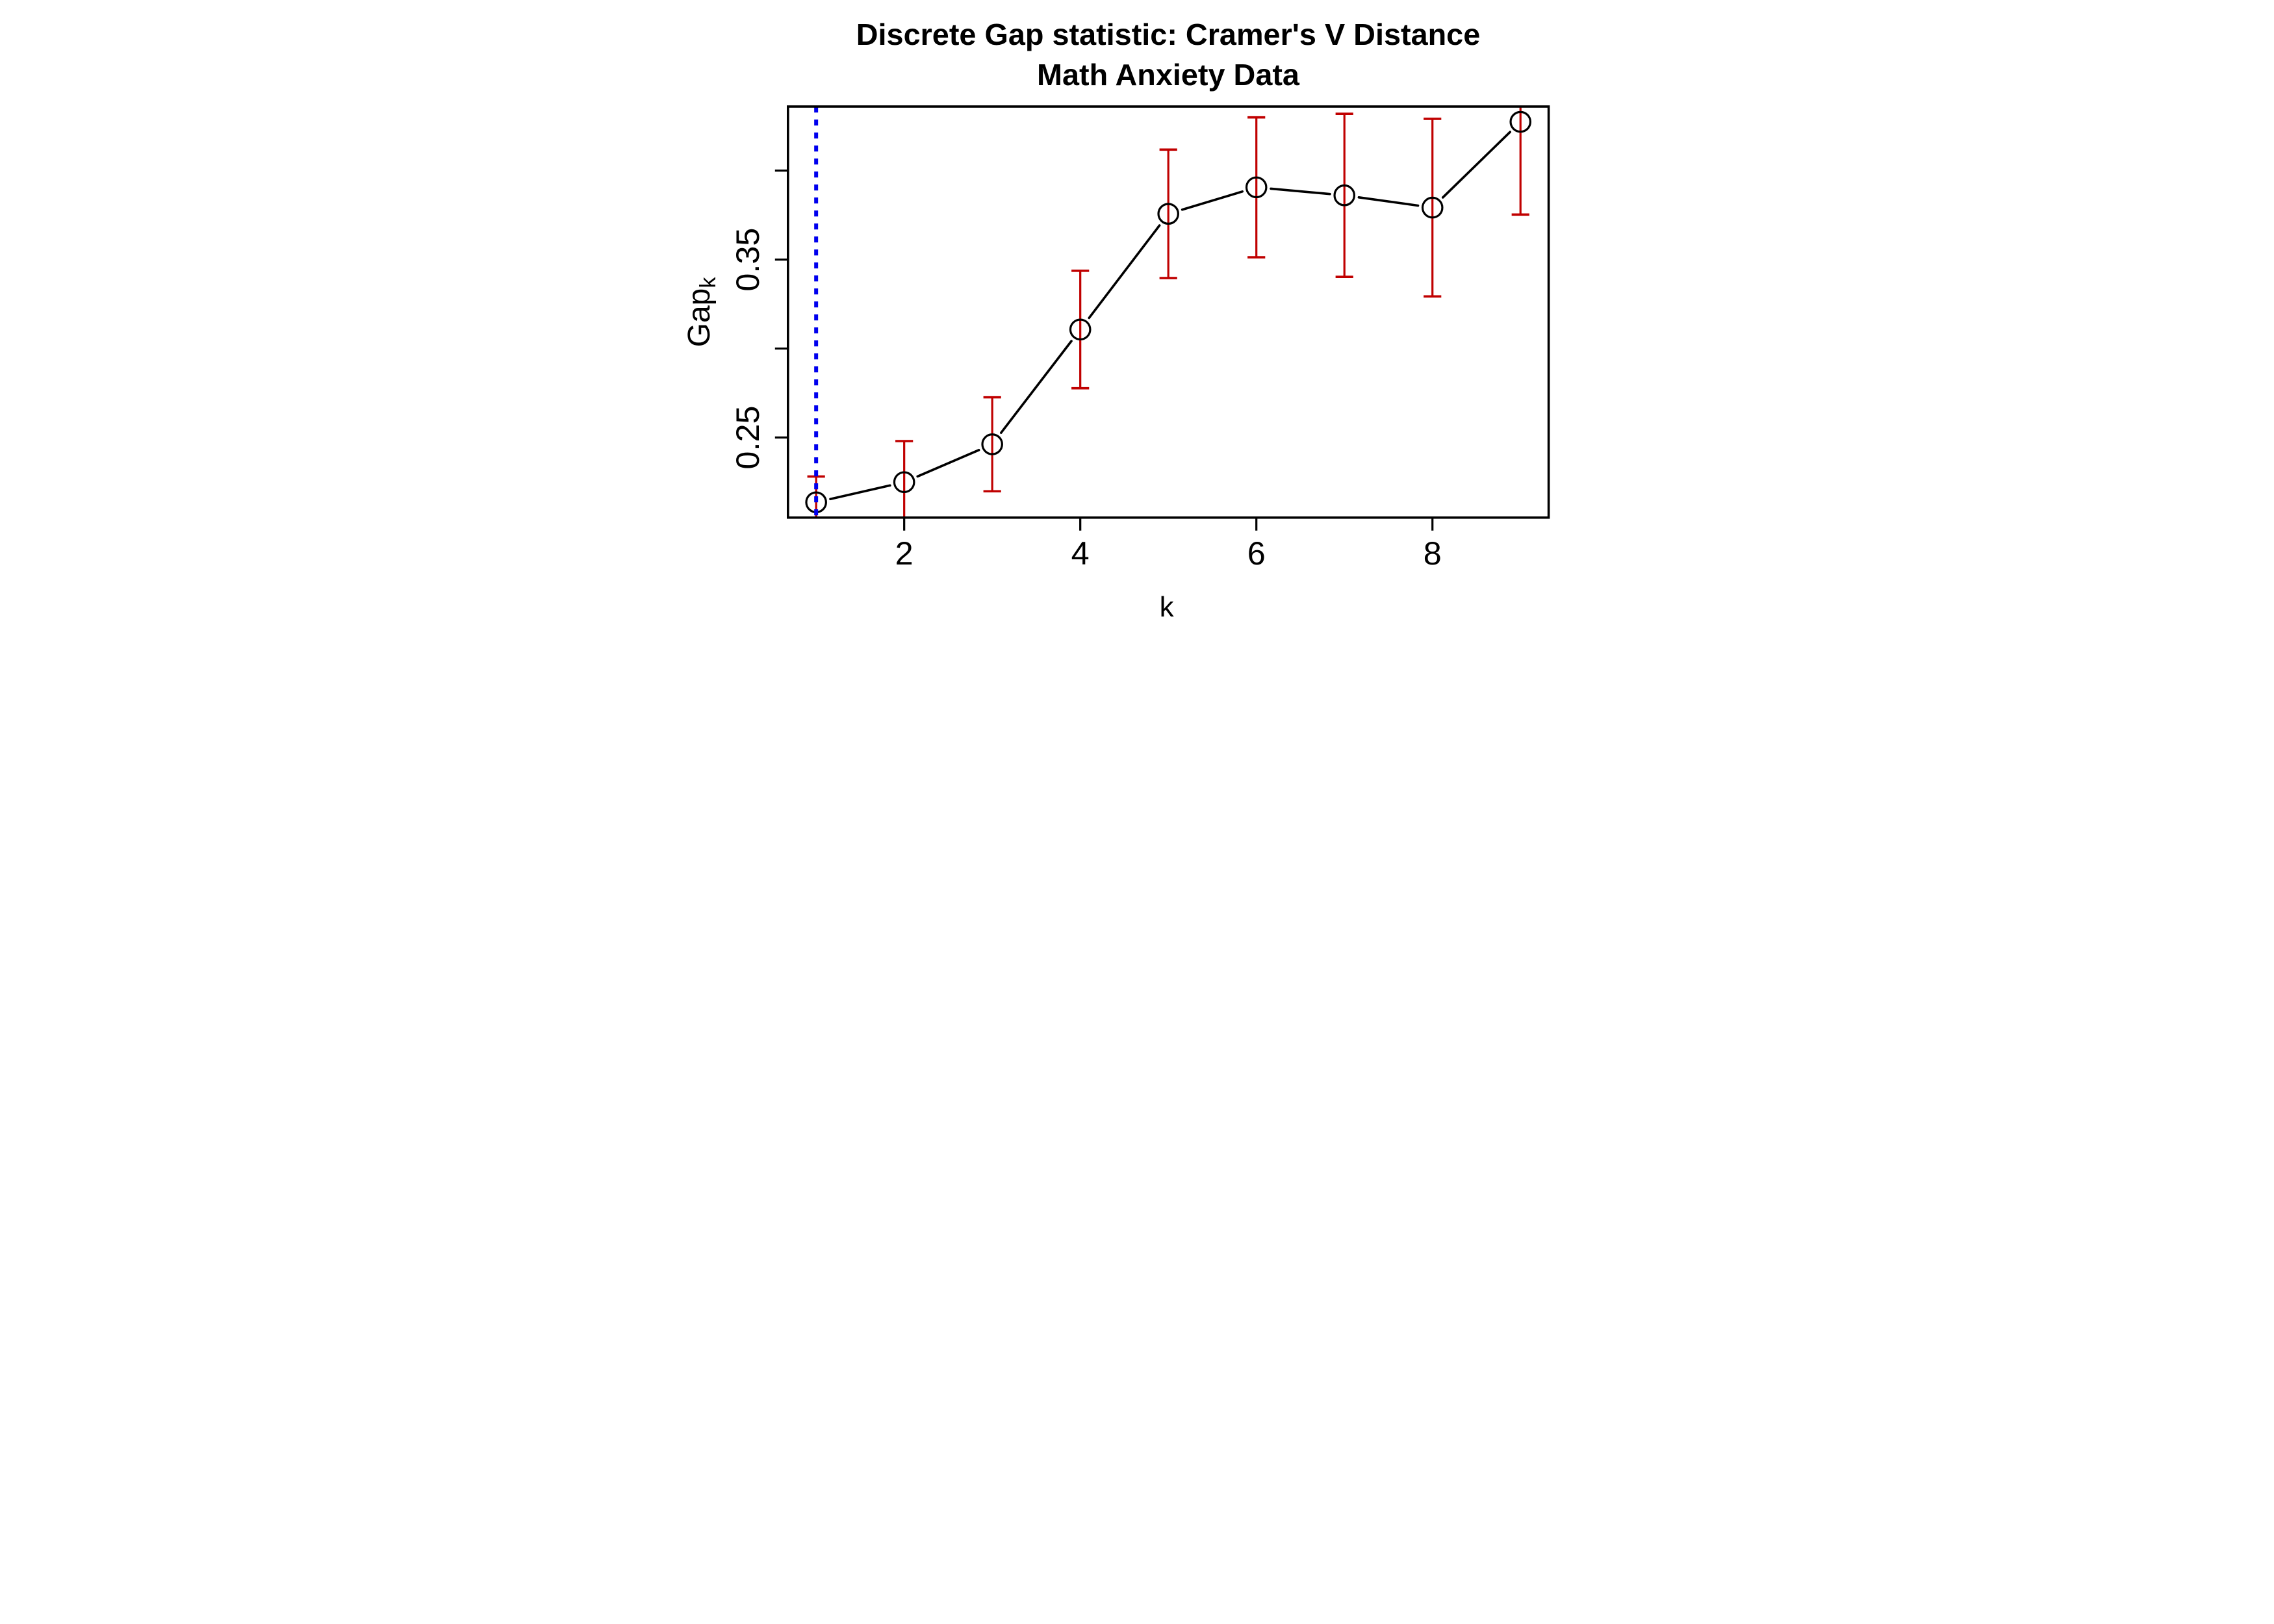 Image resolution: width=2274 pixels, height=1624 pixels. What do you see at coordinates (1080, 553) in the screenshot?
I see `x-axis-tick-label: 4` at bounding box center [1080, 553].